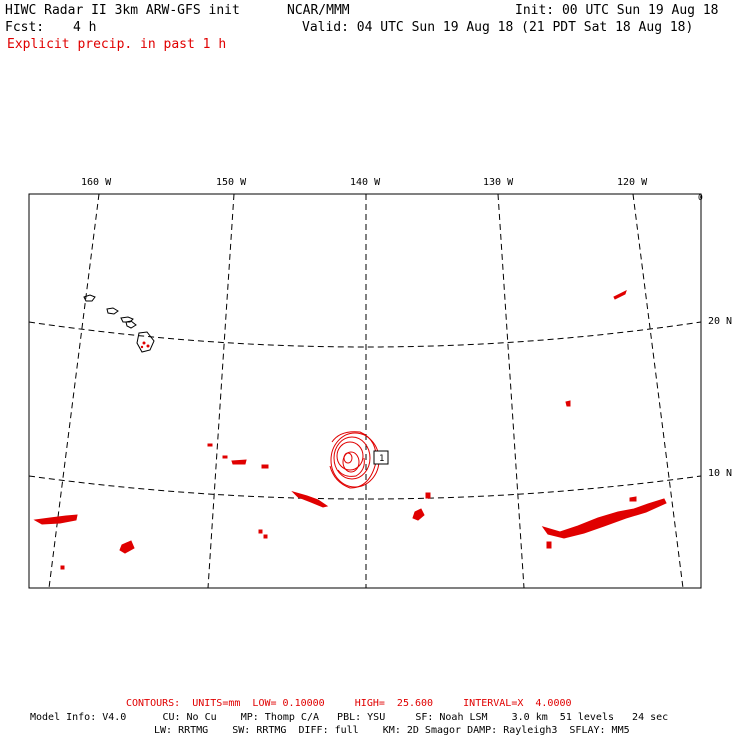  Describe the element at coordinates (720, 321) in the screenshot. I see `lat-label-20n: 20 N` at that location.